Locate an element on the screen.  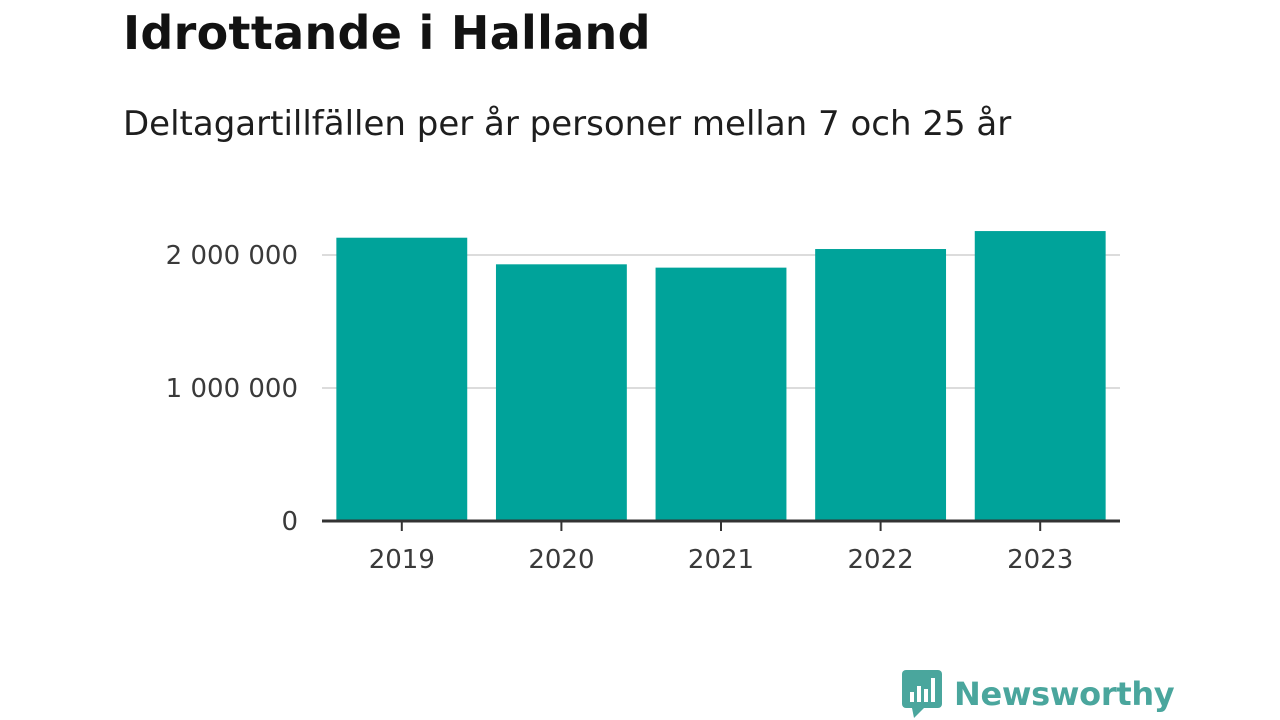
bar-2020 is located at coordinates (561, 392).